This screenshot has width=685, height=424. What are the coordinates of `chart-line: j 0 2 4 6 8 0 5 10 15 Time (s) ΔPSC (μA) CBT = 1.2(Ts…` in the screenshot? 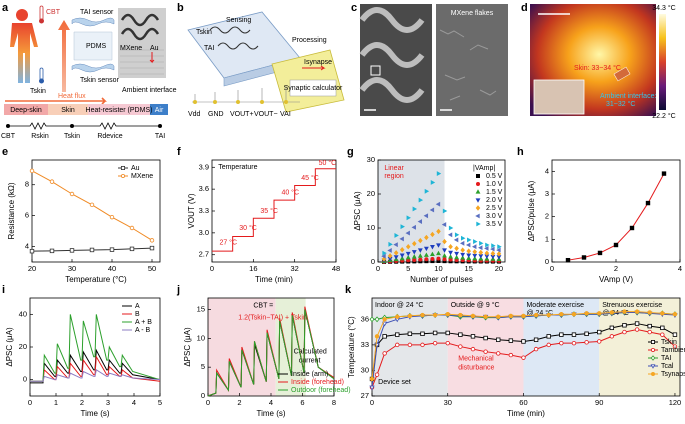 It's located at (263, 351).